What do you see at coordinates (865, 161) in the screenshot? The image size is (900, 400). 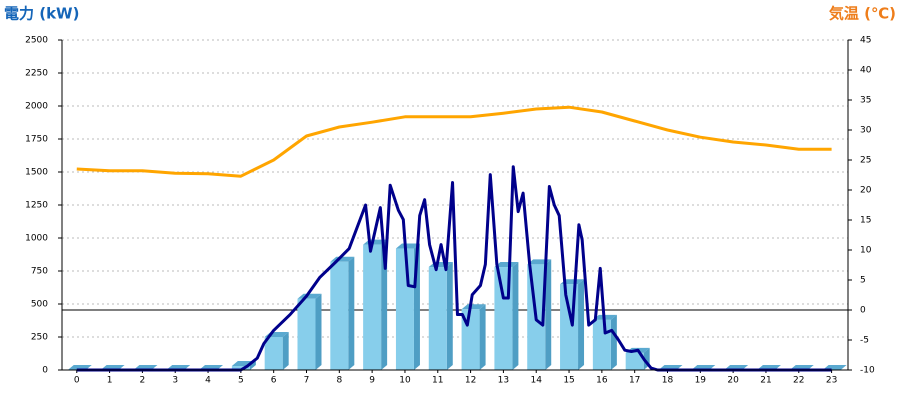 I see `y2-tick-label: 25` at bounding box center [865, 161].